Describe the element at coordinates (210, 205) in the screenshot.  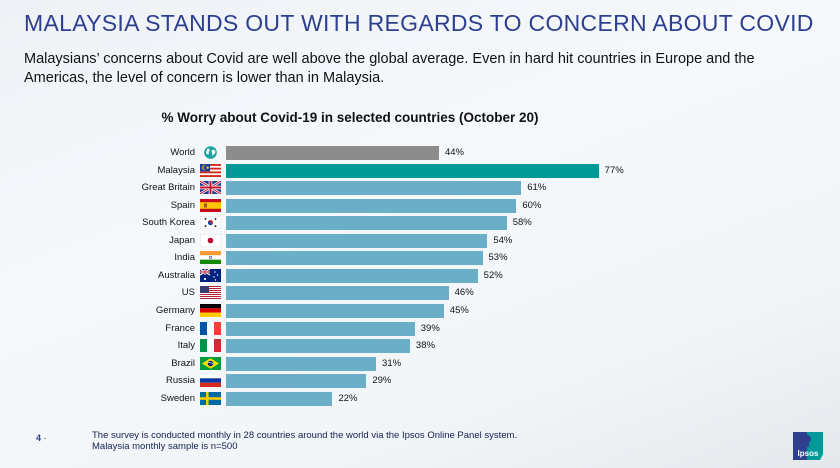
I see `spain-flag-icon` at that location.